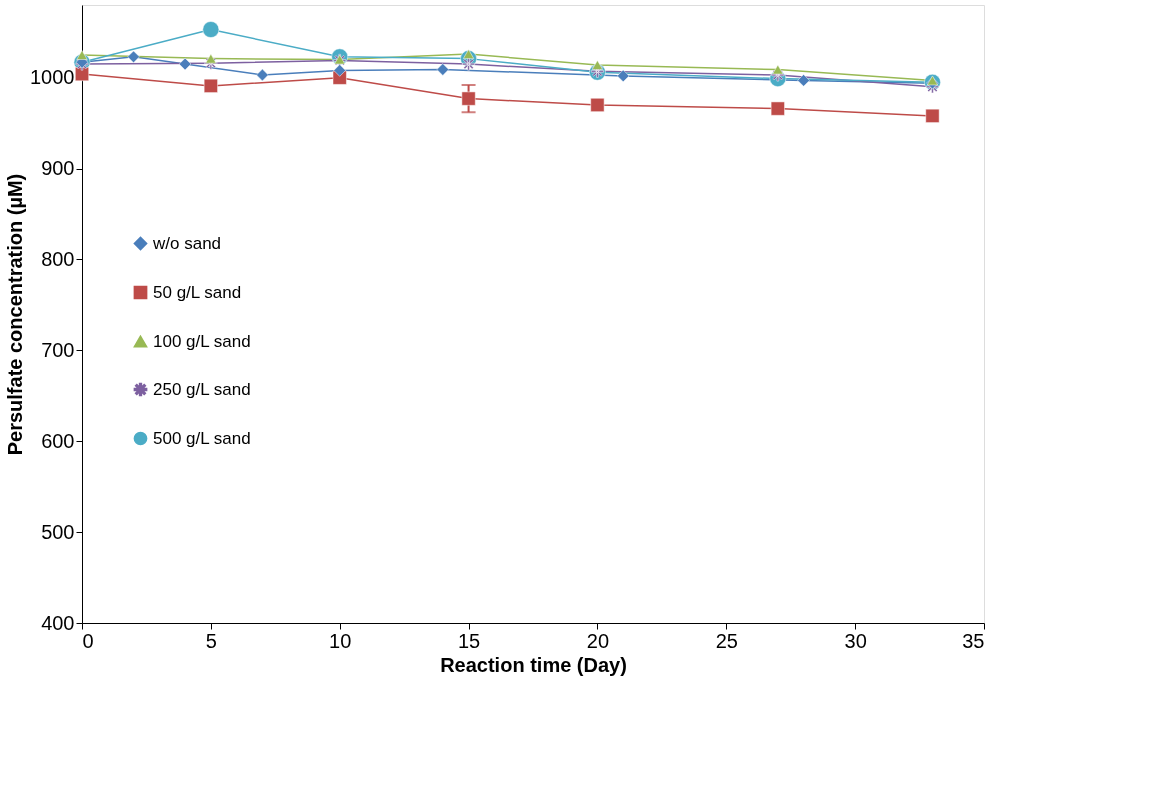  Describe the element at coordinates (197, 292) in the screenshot. I see `legend-label: 50 g/L sand` at that location.